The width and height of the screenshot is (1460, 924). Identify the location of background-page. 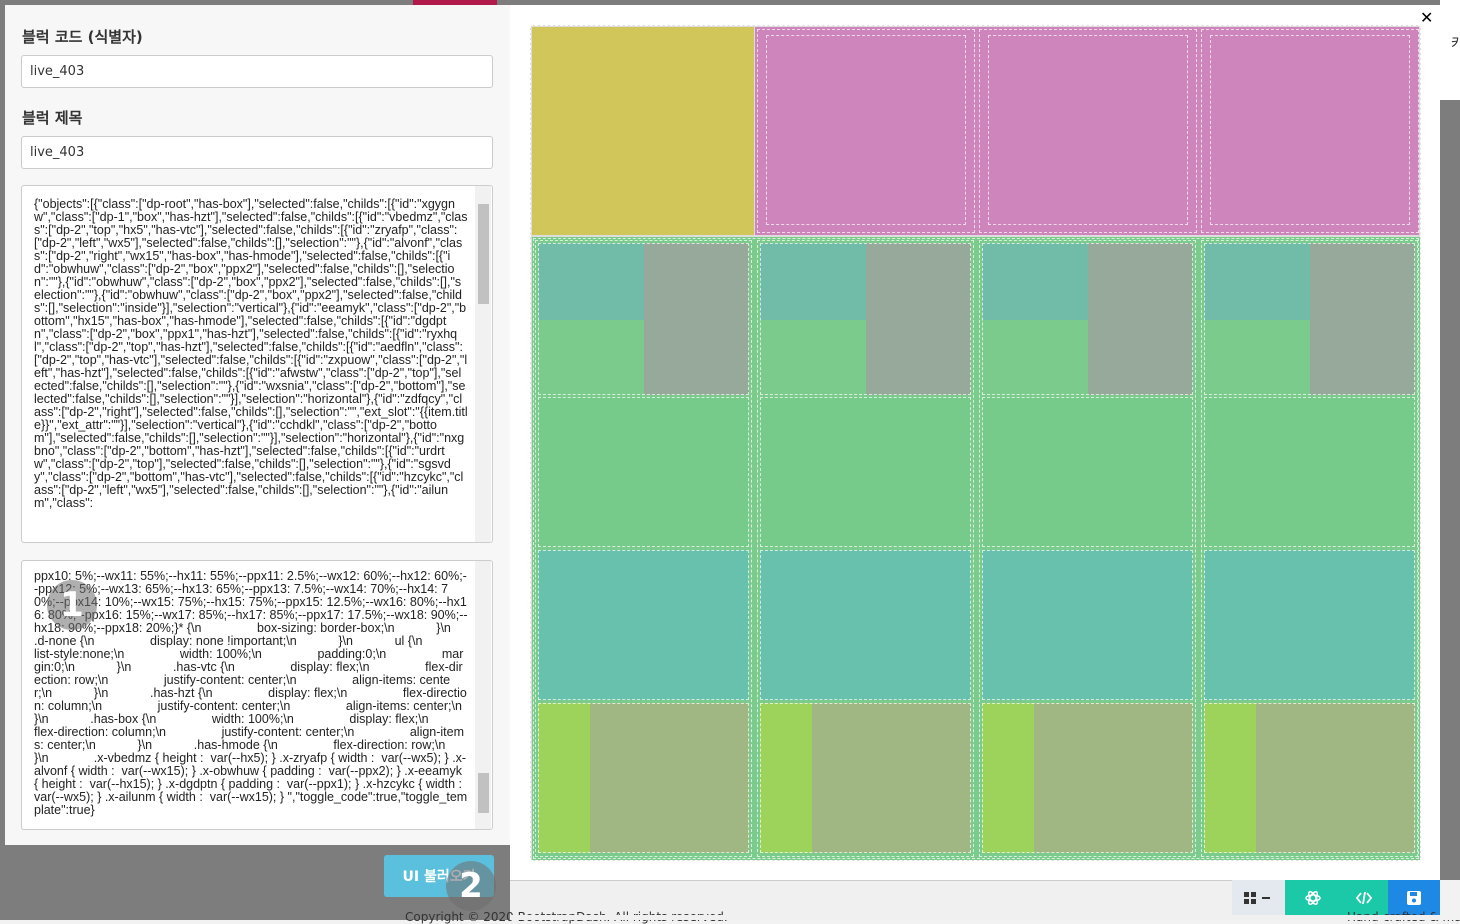
(1450, 50).